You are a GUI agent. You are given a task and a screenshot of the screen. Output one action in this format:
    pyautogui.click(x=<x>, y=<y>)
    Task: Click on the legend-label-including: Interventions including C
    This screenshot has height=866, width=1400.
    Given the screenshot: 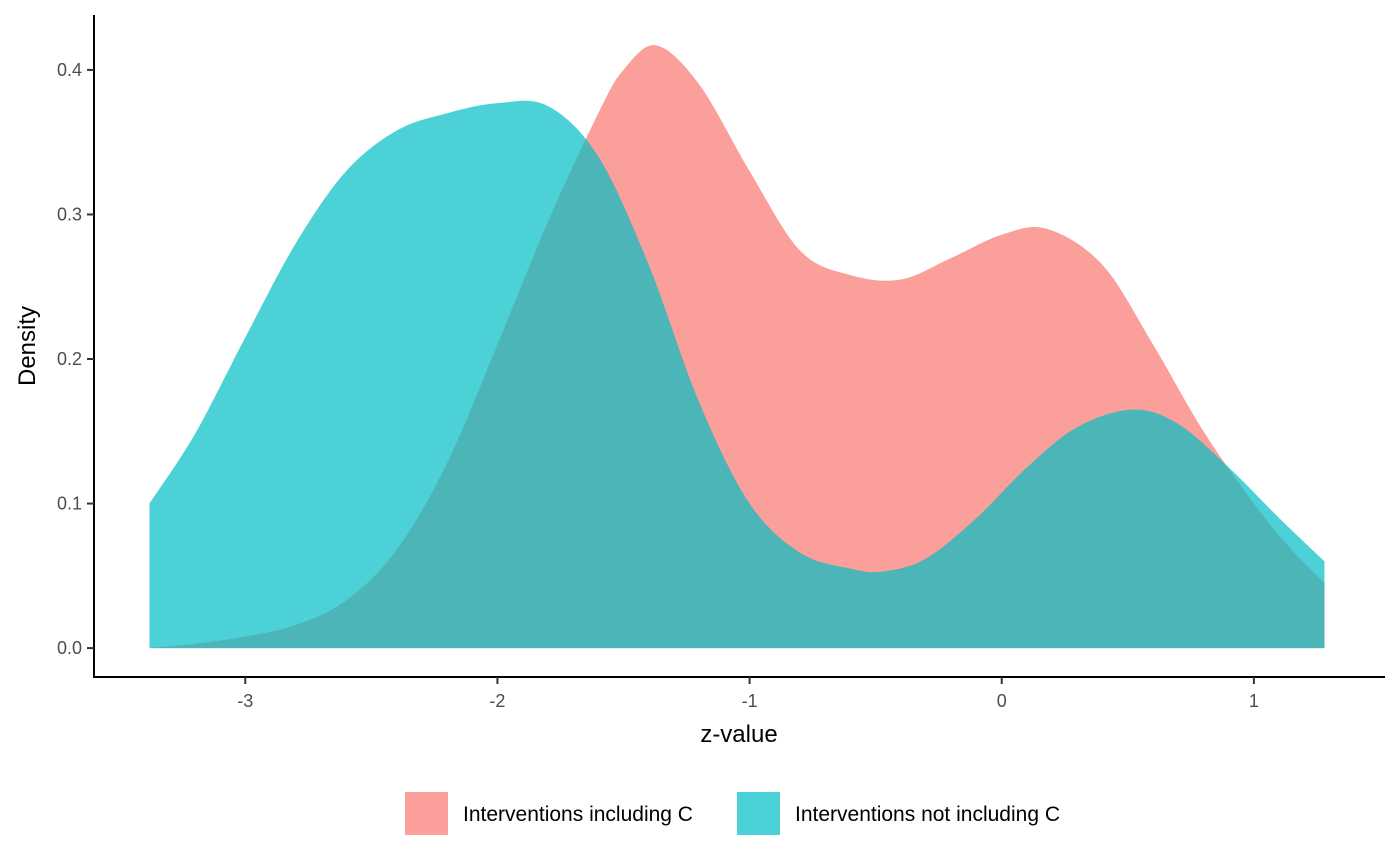 What is the action you would take?
    pyautogui.click(x=578, y=814)
    